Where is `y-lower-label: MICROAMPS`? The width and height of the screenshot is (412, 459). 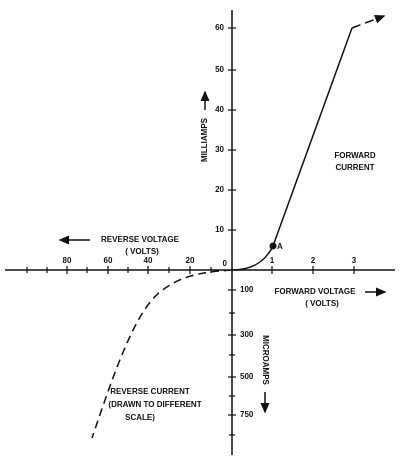 y-lower-label: MICROAMPS is located at coordinates (265, 360).